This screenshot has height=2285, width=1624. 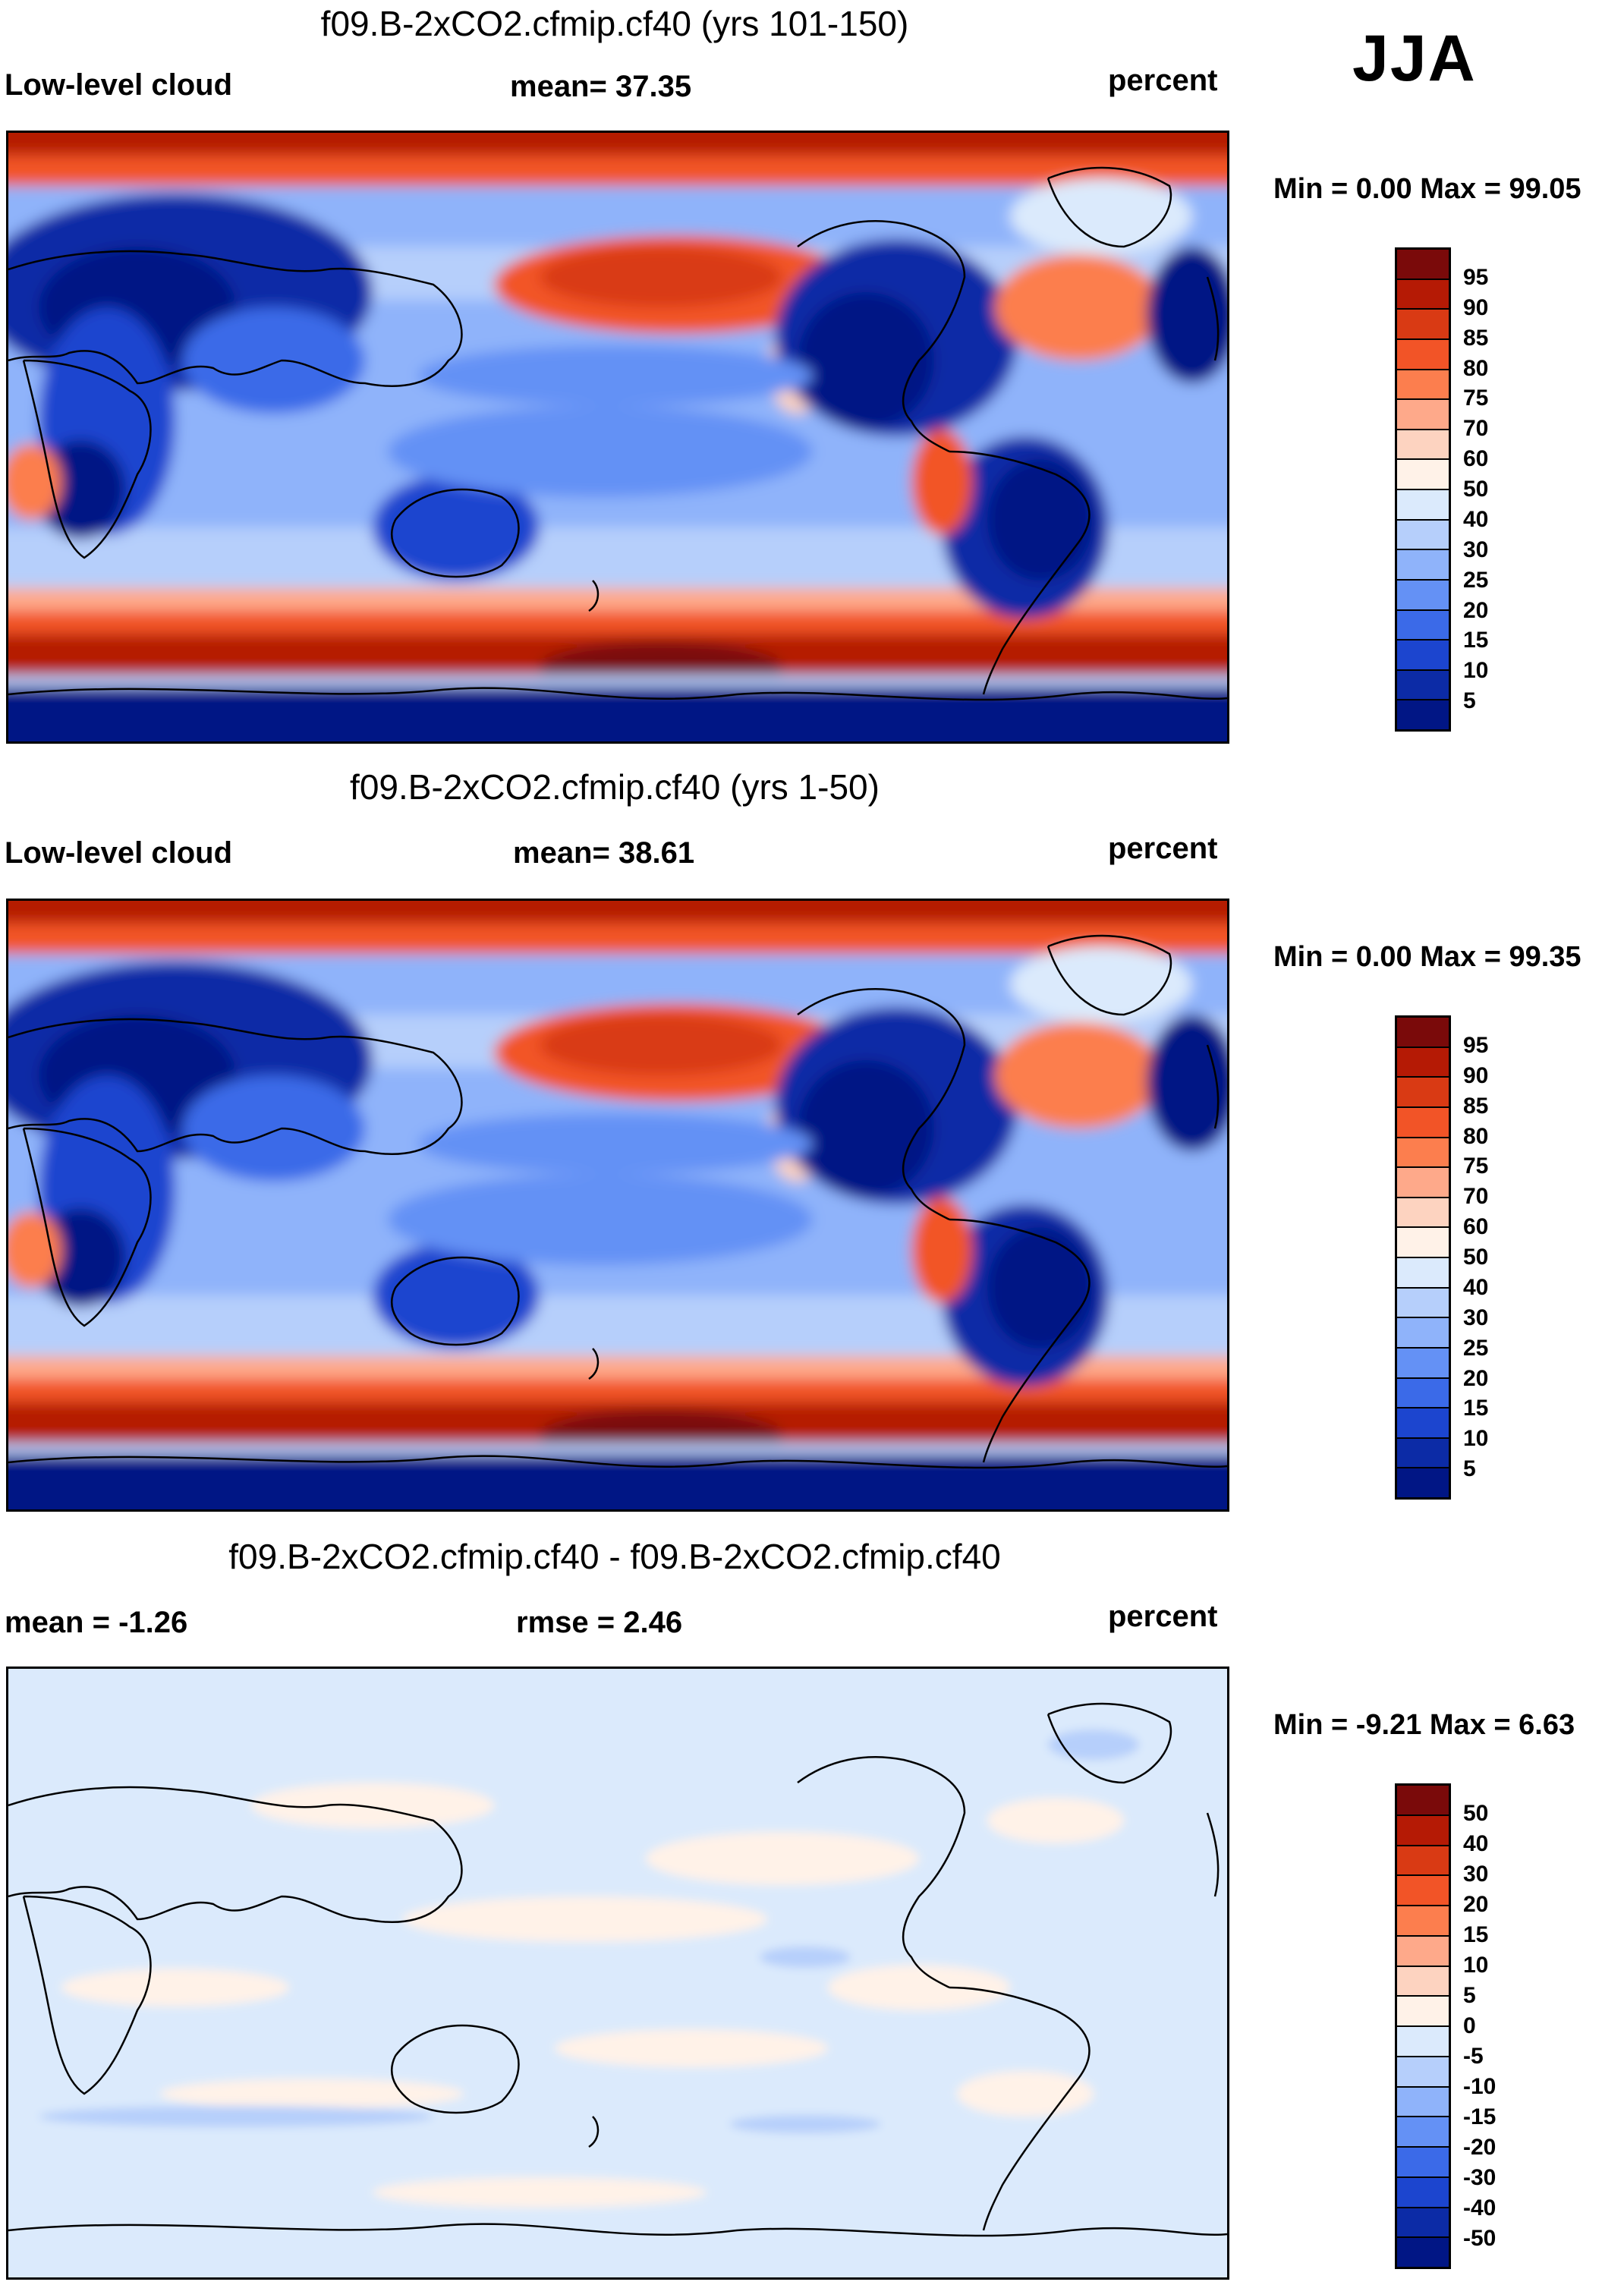 I want to click on panel-2-units-label: percent, so click(x=1163, y=848).